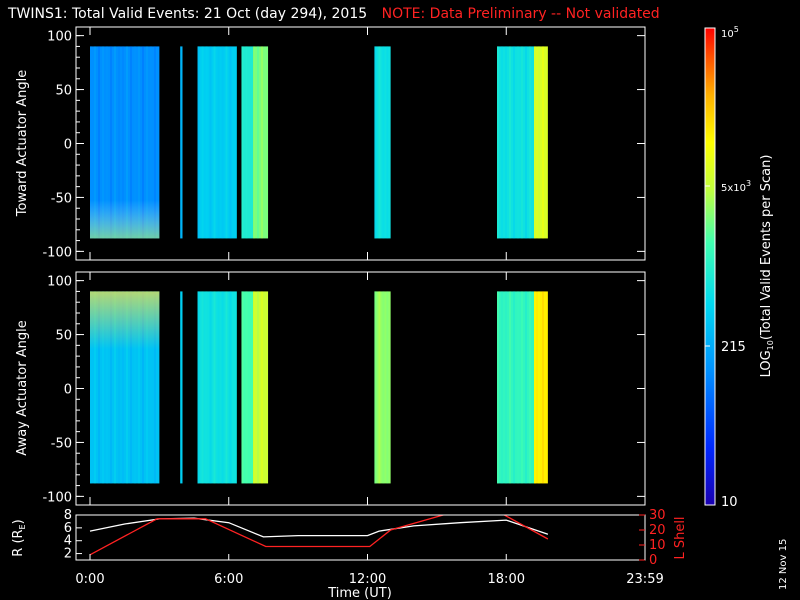 This screenshot has height=600, width=800. Describe the element at coordinates (680, 537) in the screenshot. I see `orbit-right-label: L Shell` at that location.